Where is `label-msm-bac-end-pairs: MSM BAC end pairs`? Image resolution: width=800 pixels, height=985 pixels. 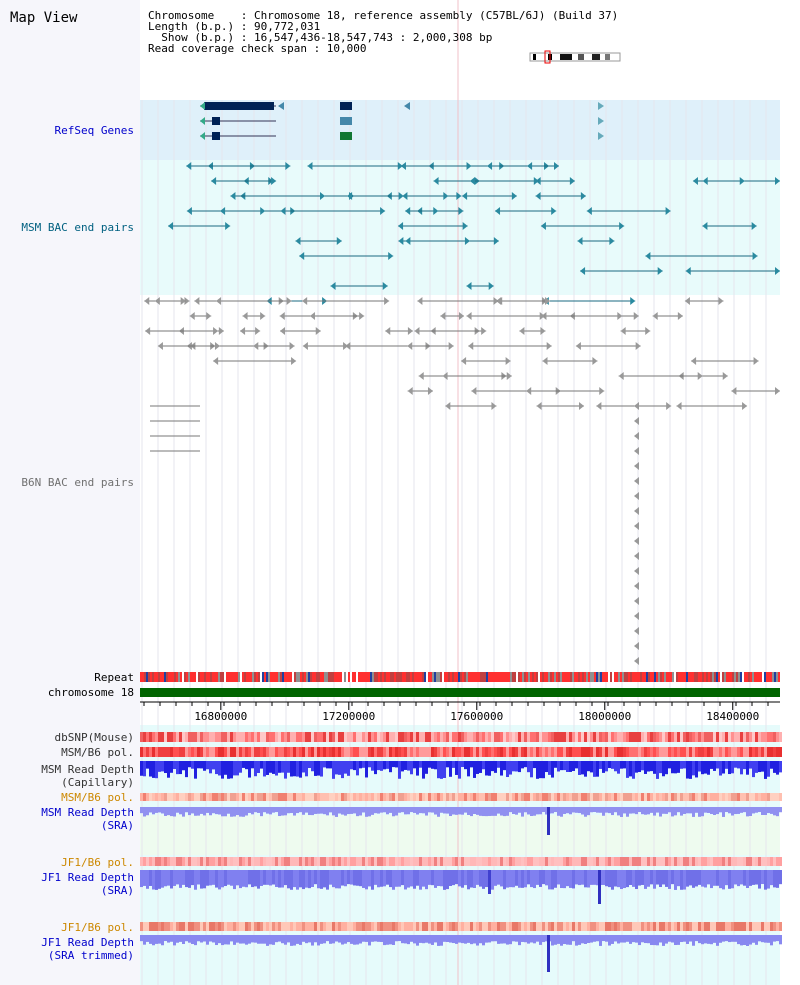
label-msm-bac-end-pairs: MSM BAC end pairs is located at coordinates (77, 227).